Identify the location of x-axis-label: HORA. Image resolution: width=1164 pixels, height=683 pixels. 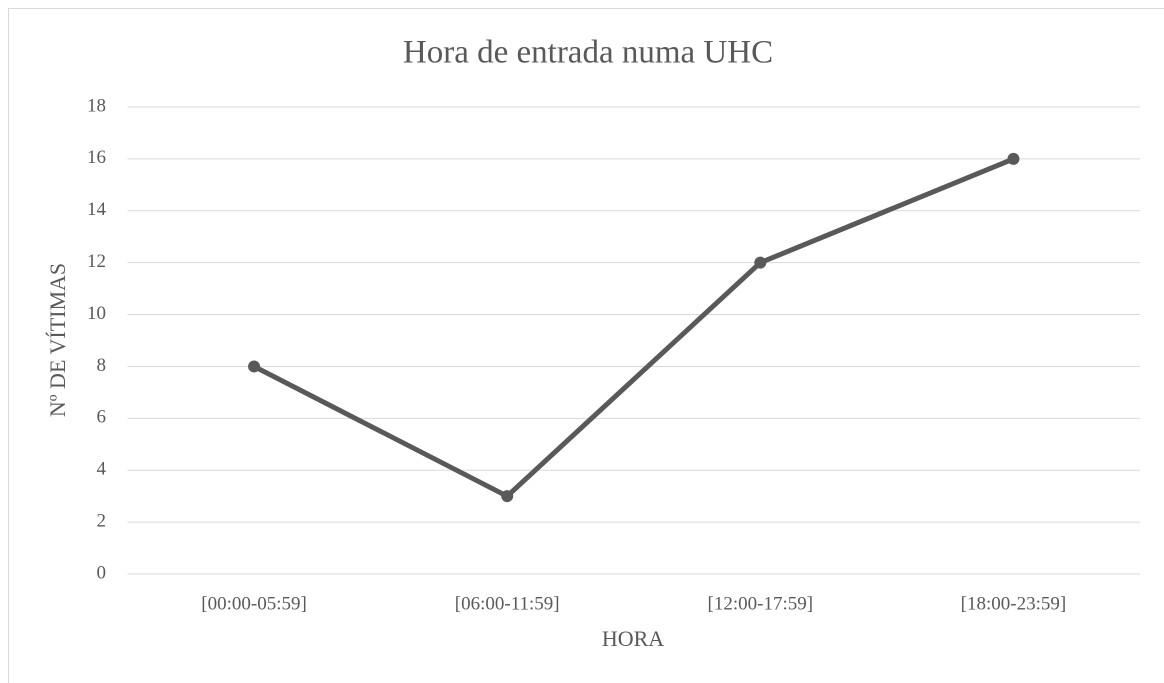
(633, 638).